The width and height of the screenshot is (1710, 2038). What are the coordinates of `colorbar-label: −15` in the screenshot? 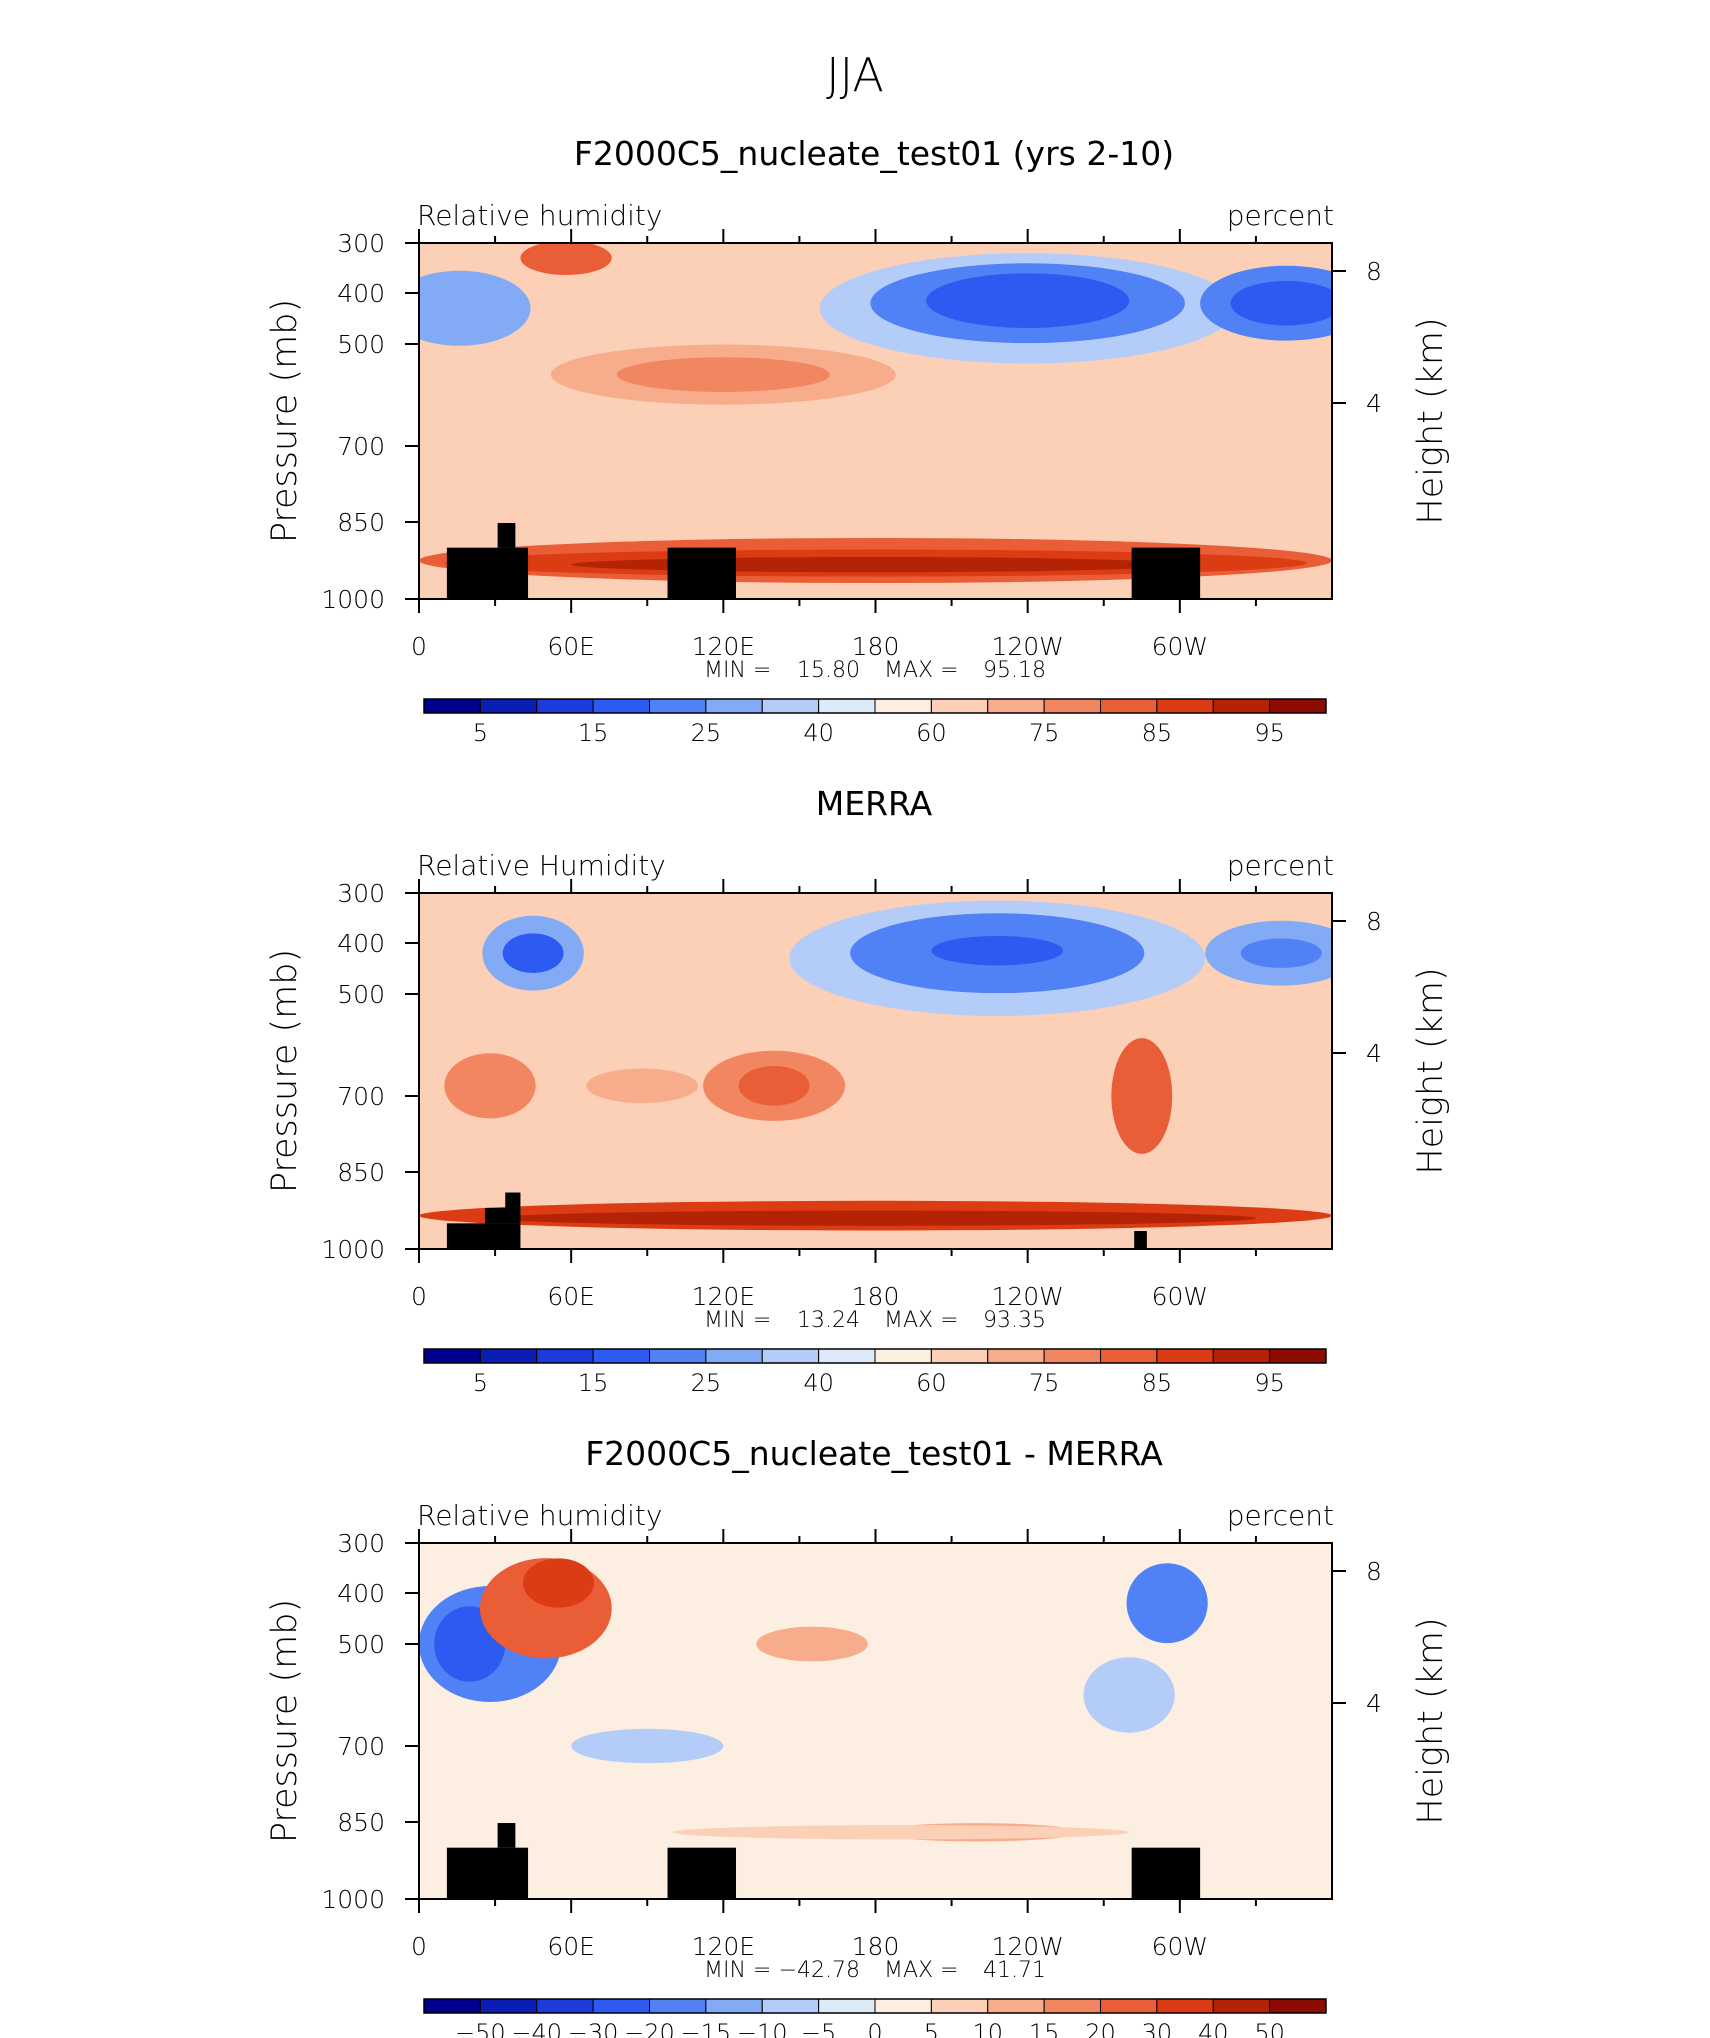 It's located at (706, 2028).